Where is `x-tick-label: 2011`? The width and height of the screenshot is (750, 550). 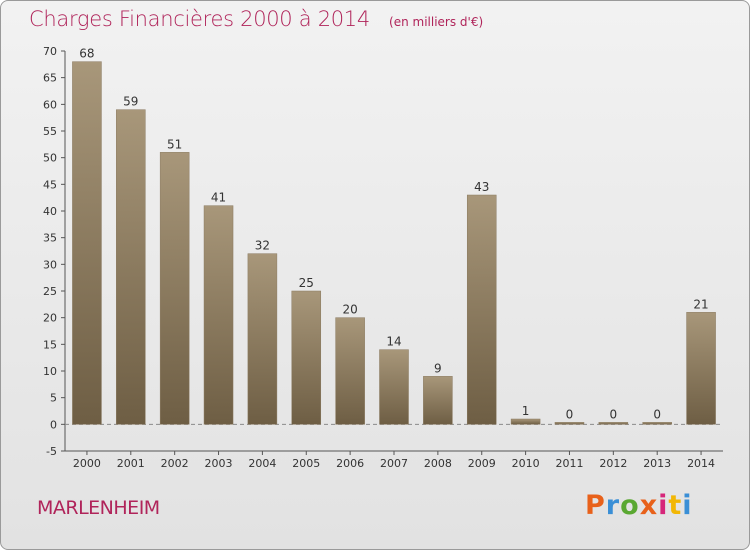 x-tick-label: 2011 is located at coordinates (569, 463).